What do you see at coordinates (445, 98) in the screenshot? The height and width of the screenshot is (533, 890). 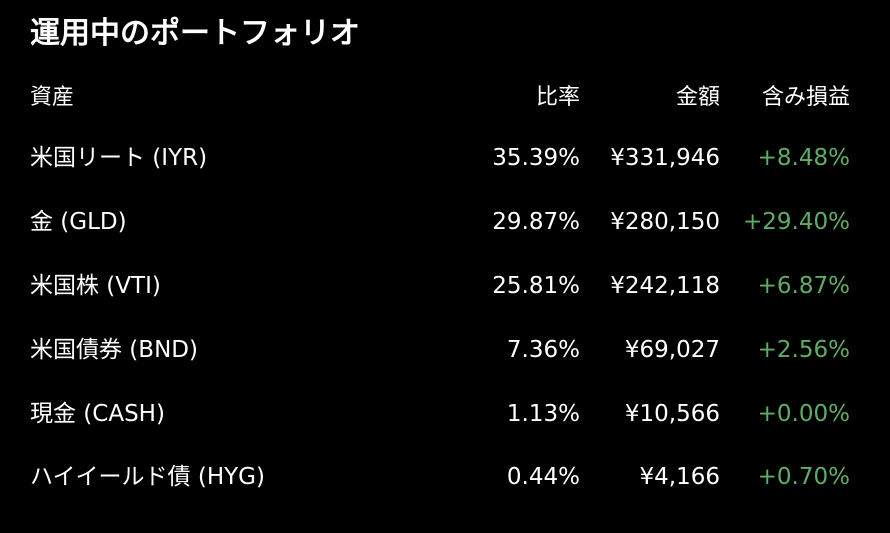 I see `table-header: 資産 比率 金額 含み損益` at bounding box center [445, 98].